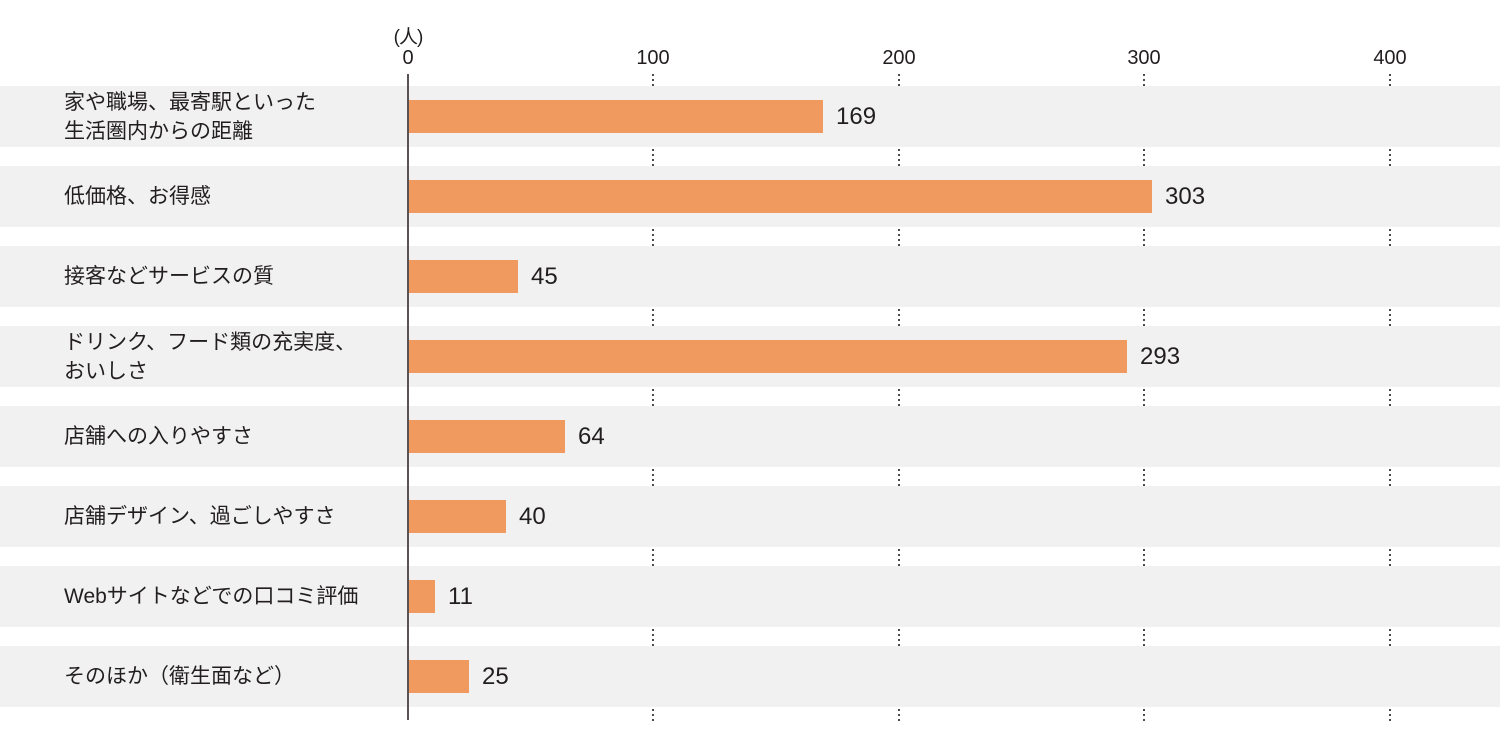  I want to click on x-tick-label-300: 300, so click(1144, 58).